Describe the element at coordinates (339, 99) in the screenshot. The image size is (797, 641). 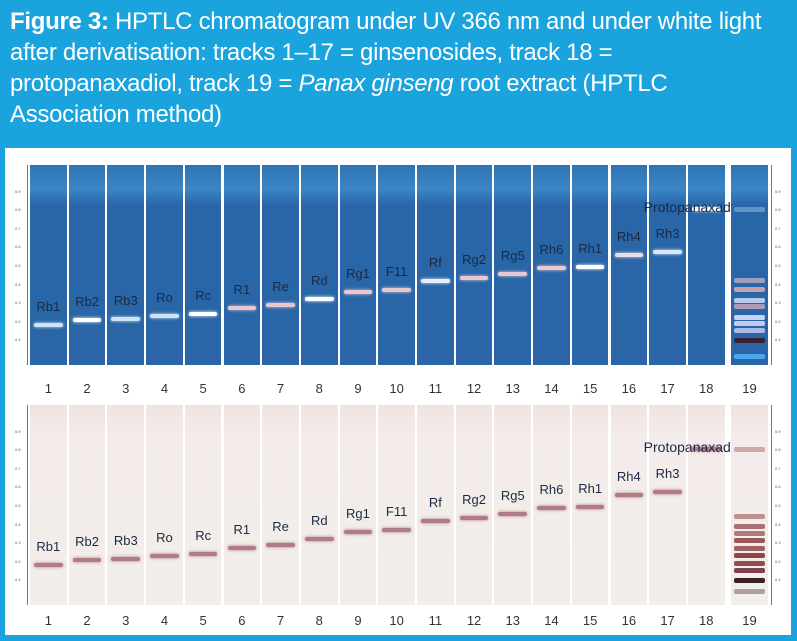
I see `caption-tail: root extract (HPTLC Association method)` at that location.